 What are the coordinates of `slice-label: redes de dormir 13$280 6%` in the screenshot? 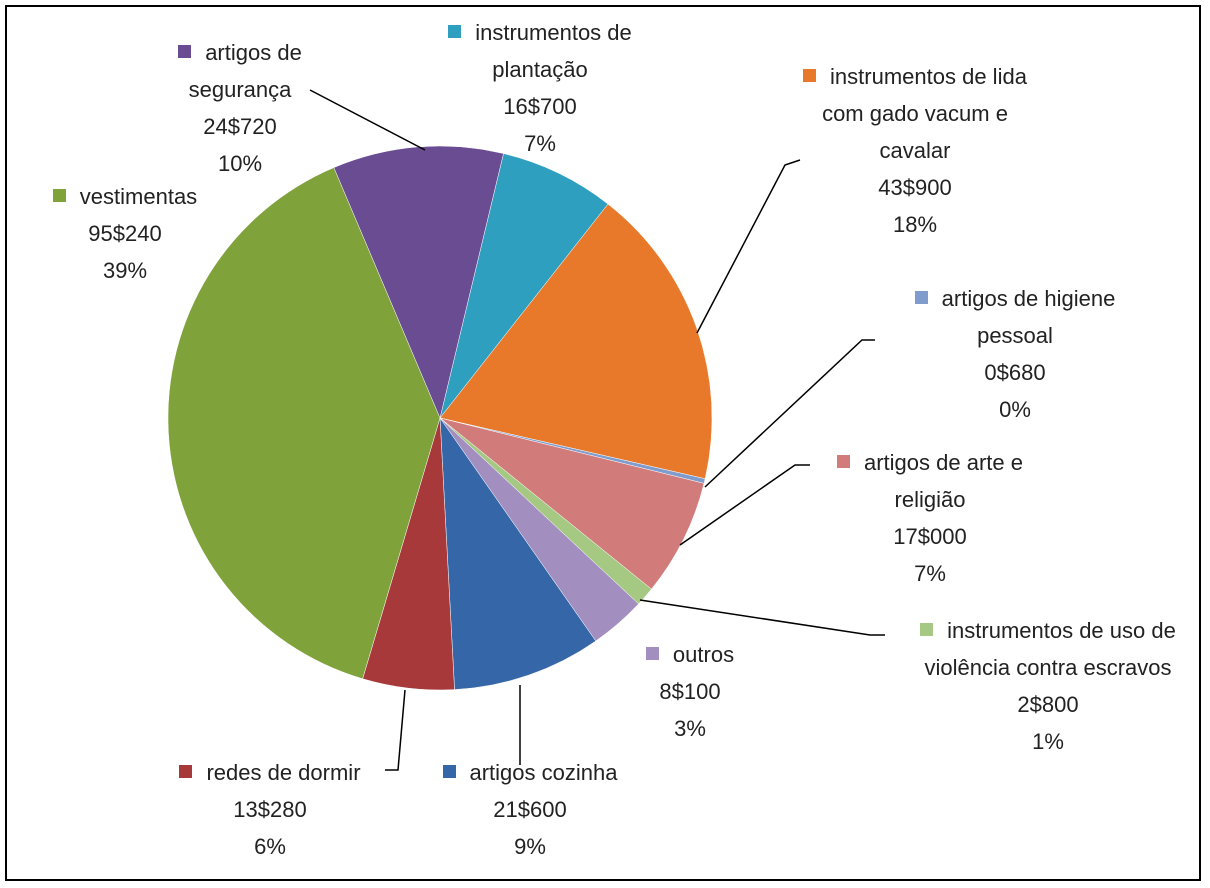 It's located at (270, 809).